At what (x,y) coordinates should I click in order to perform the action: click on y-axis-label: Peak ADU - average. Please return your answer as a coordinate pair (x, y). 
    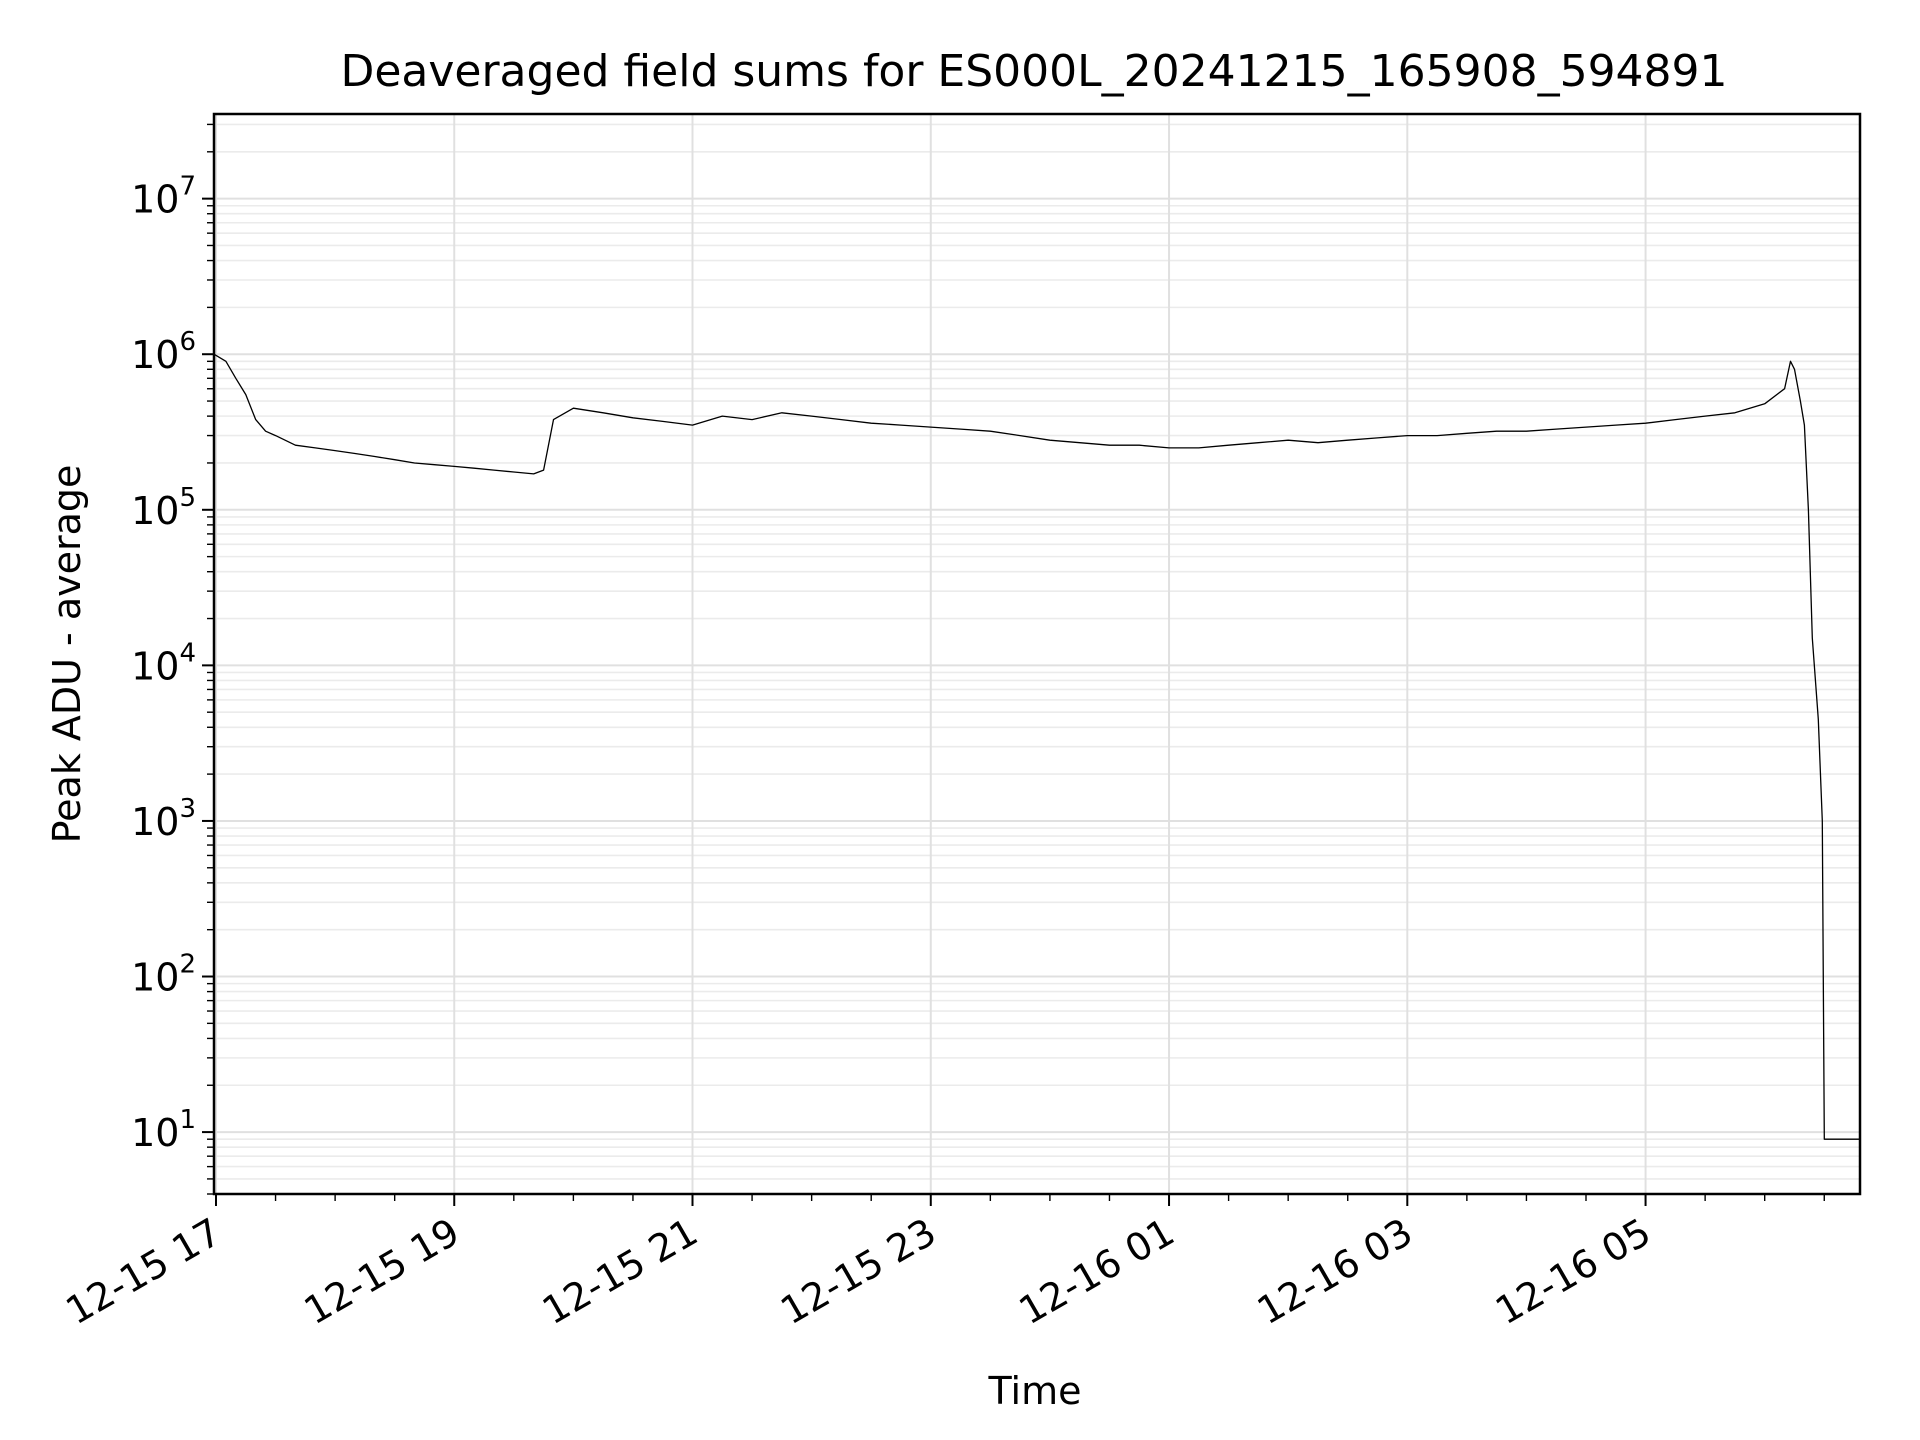
    Looking at the image, I should click on (67, 654).